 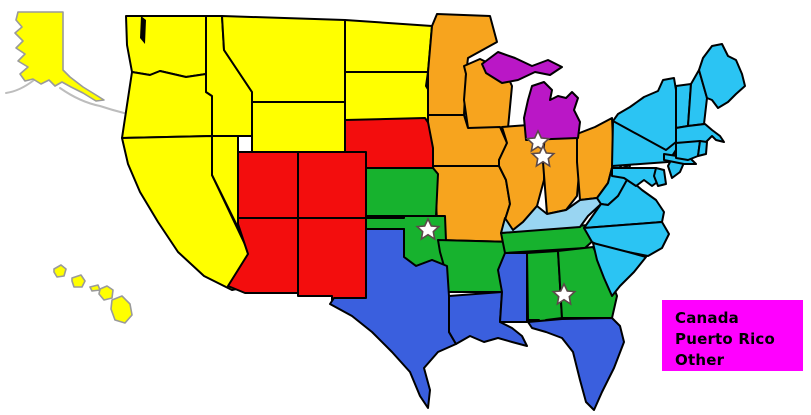 What do you see at coordinates (619, 269) in the screenshot?
I see `state-sc` at bounding box center [619, 269].